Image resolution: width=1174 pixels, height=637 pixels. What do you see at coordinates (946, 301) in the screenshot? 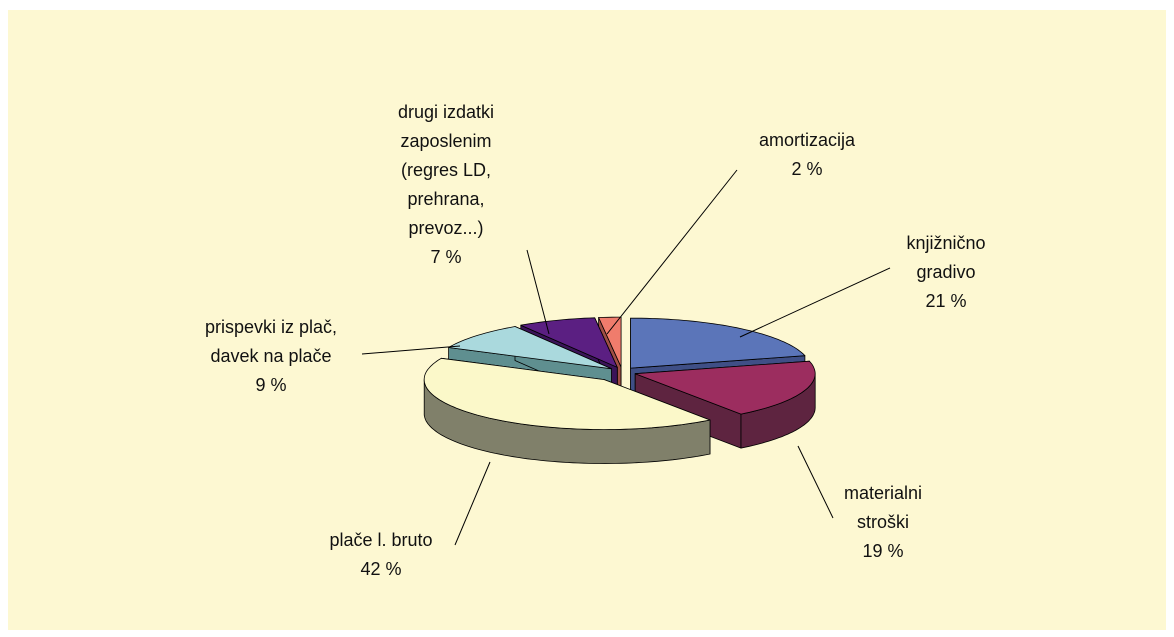
I see `value-label: 21 %` at bounding box center [946, 301].